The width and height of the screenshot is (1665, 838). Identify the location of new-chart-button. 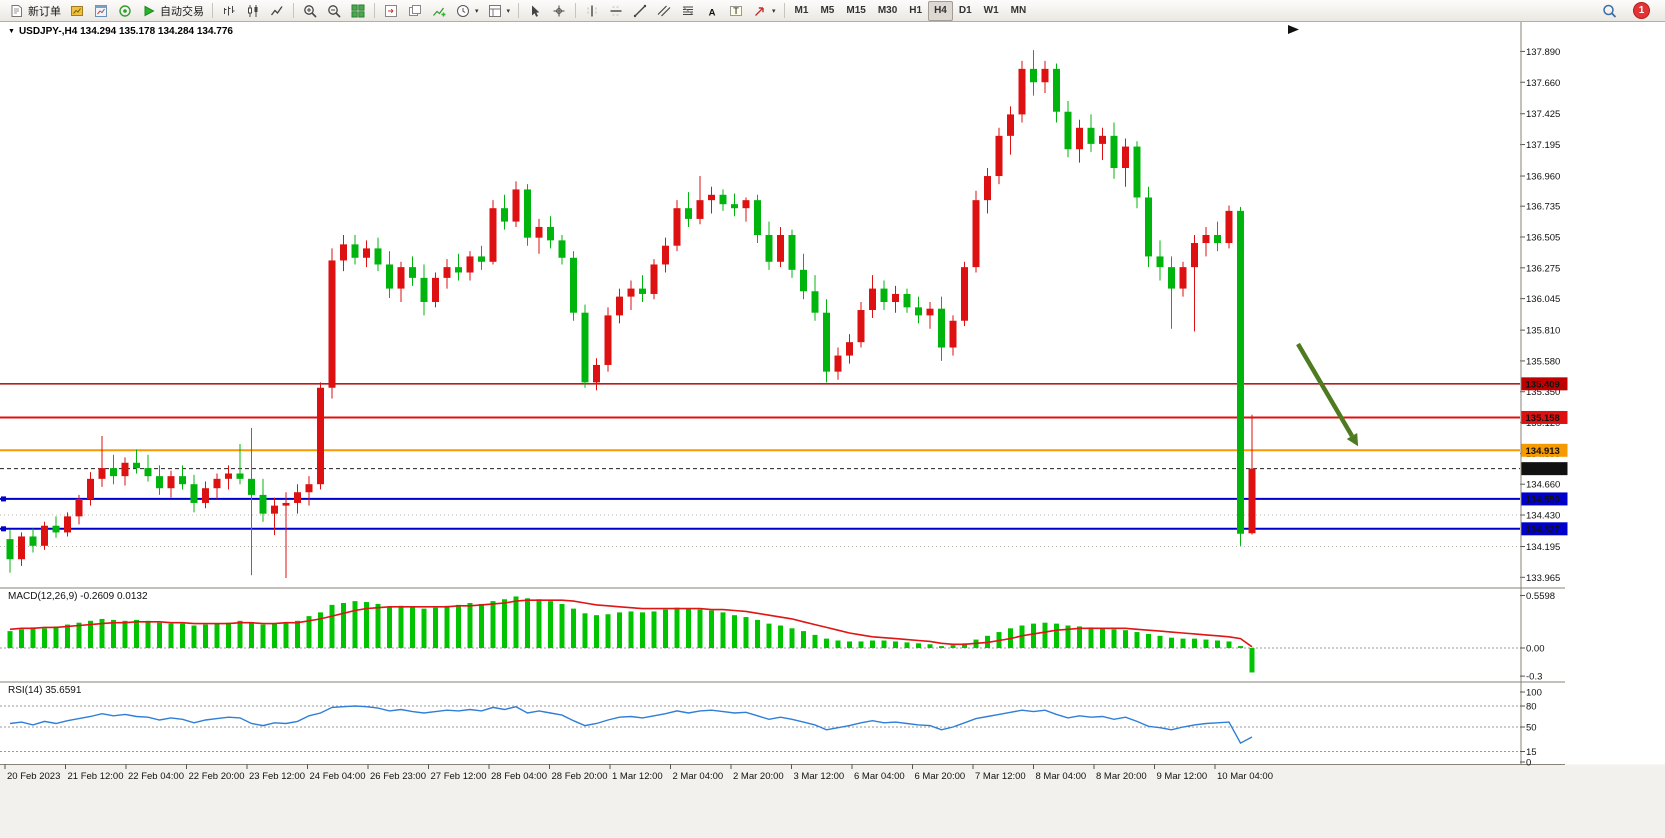
(101, 11).